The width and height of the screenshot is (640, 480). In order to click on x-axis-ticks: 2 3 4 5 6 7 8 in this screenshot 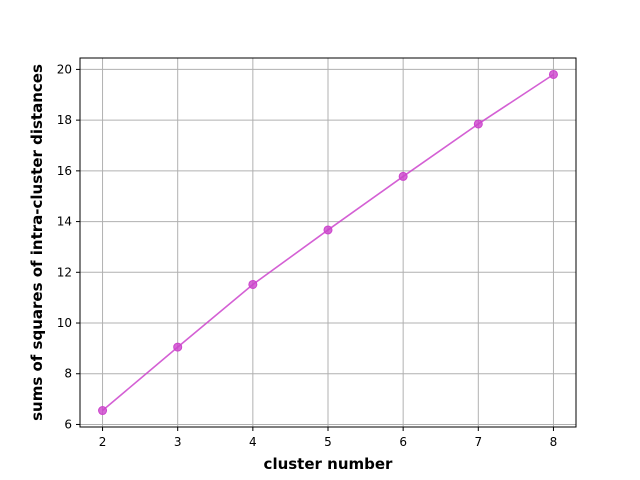, I will do `click(328, 438)`.